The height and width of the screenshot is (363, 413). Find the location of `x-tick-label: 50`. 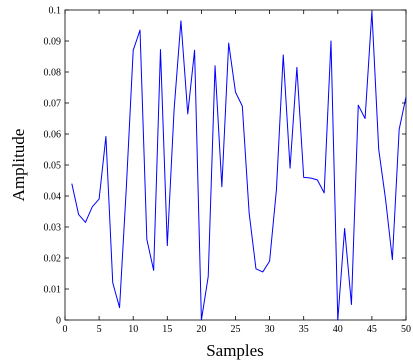

x-tick-label: 50 is located at coordinates (406, 329).